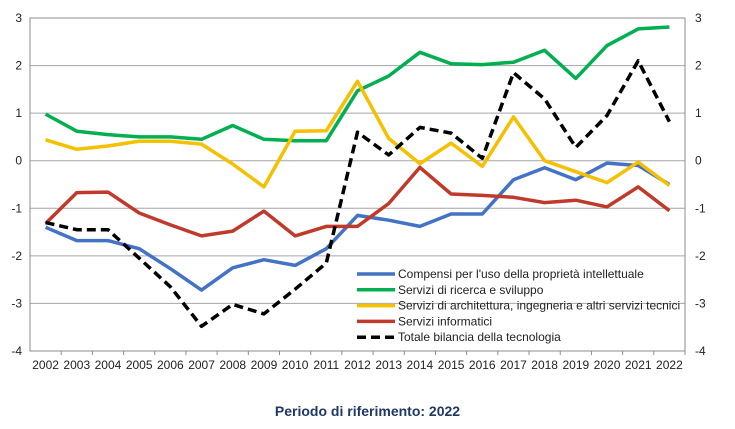 This screenshot has width=735, height=429. Describe the element at coordinates (201, 365) in the screenshot. I see `x-tick-label: 2007` at that location.